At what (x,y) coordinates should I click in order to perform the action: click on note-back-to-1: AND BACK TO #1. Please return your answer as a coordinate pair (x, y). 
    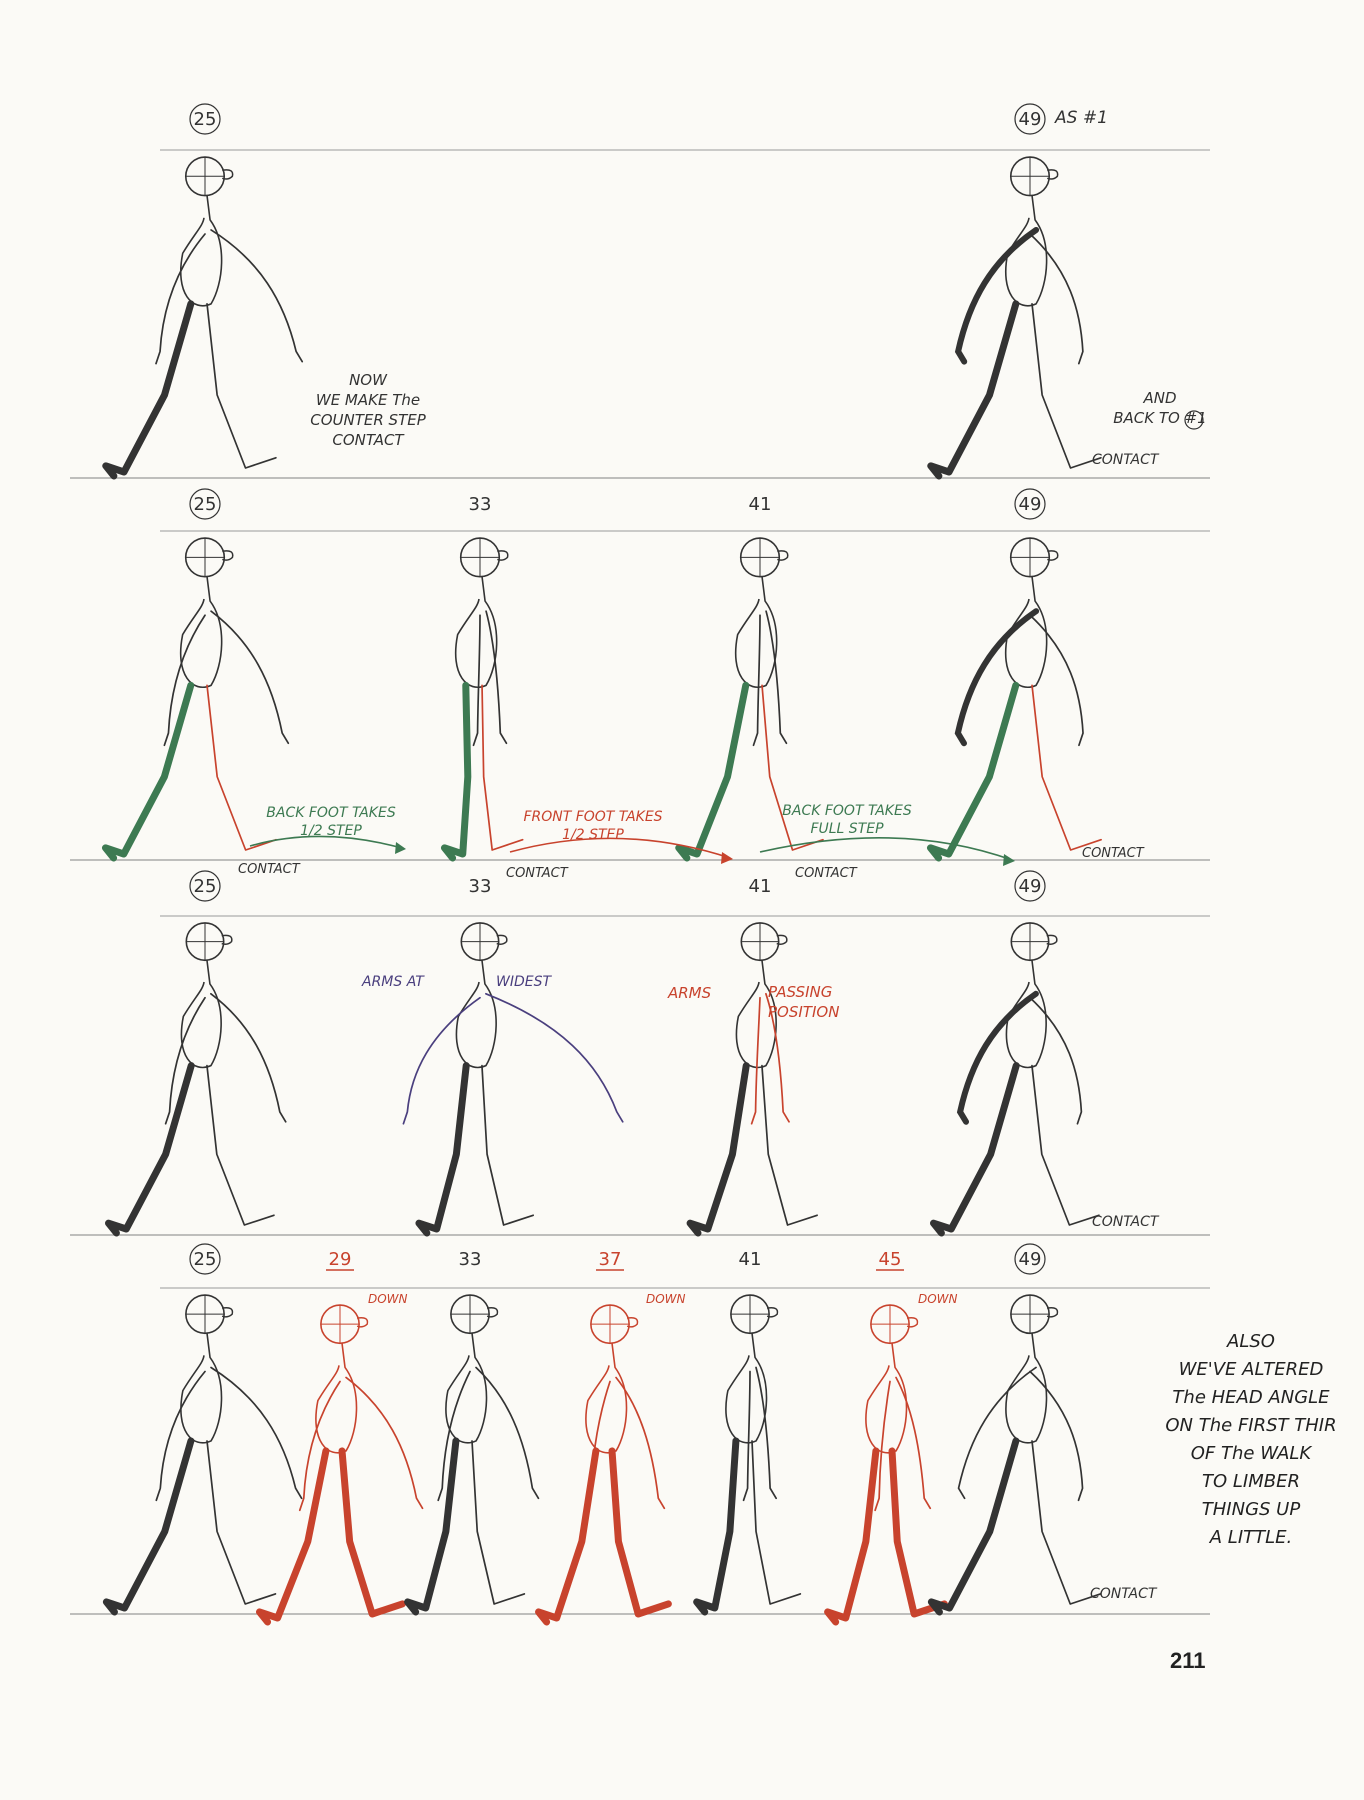
    Looking at the image, I should click on (1160, 408).